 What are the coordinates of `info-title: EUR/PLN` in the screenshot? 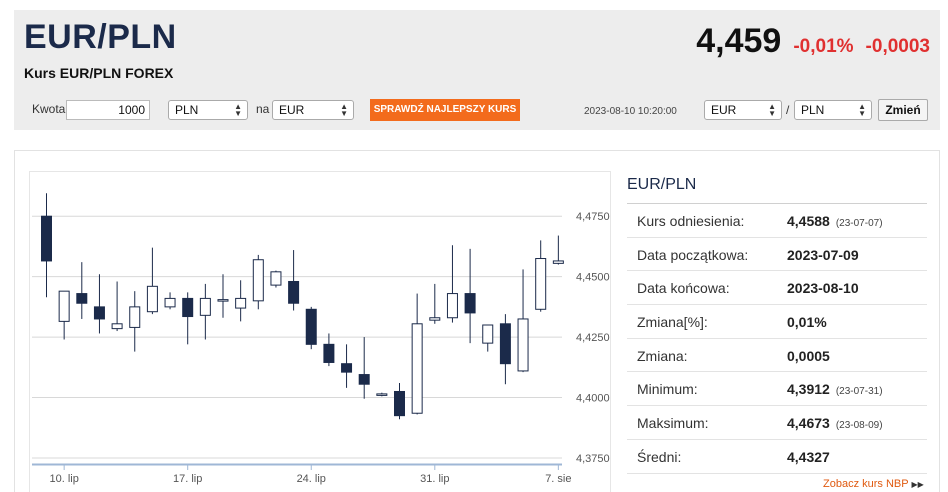 It's located at (662, 184).